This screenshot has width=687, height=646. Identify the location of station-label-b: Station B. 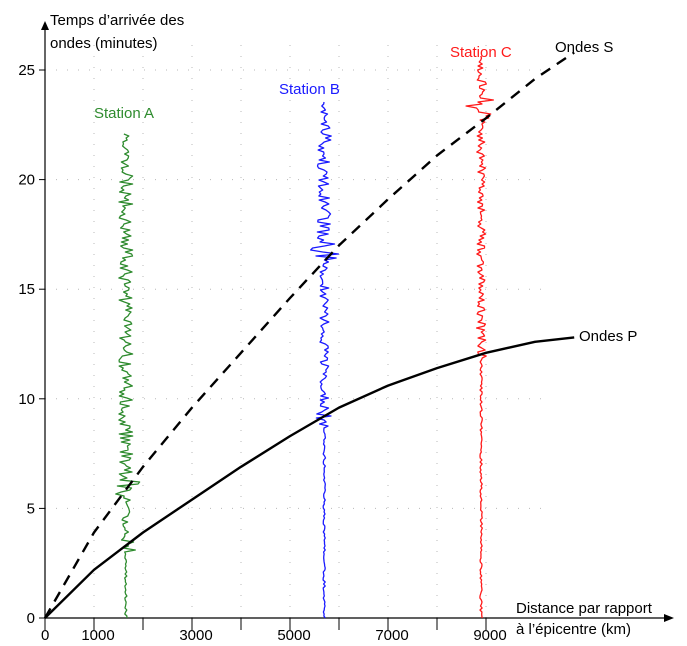
(309, 89).